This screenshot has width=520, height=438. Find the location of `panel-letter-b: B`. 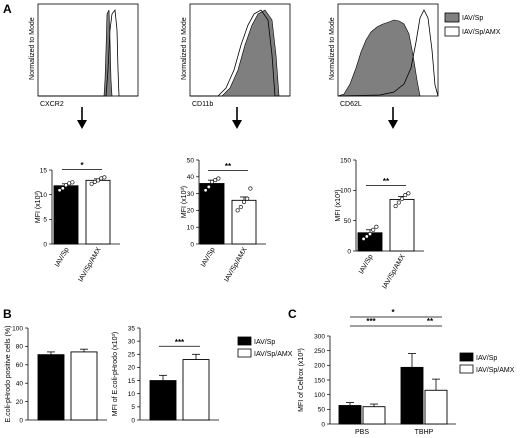

panel-letter-b: B is located at coordinates (7, 314).